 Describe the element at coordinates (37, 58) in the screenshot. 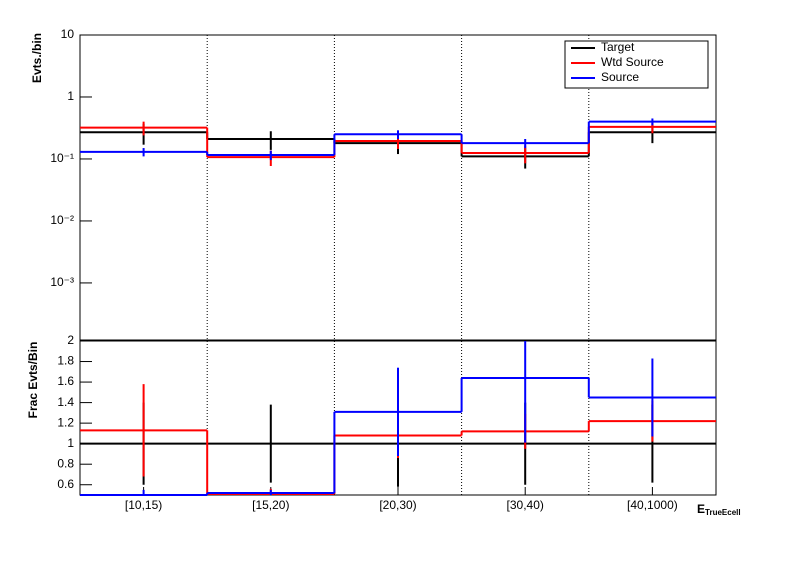

I see `y-axis-title: Evts./bin` at that location.